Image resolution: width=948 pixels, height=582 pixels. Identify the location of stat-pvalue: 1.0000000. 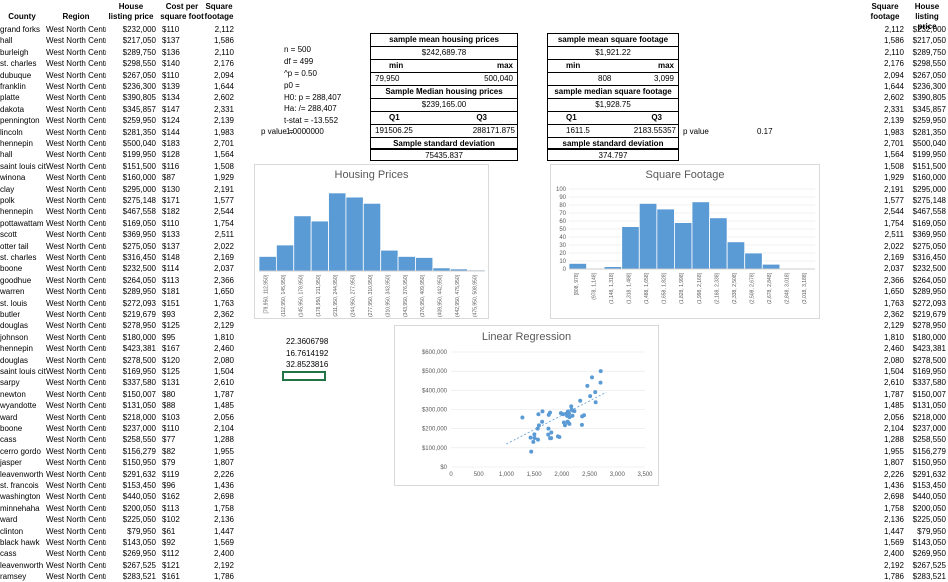
(305, 131).